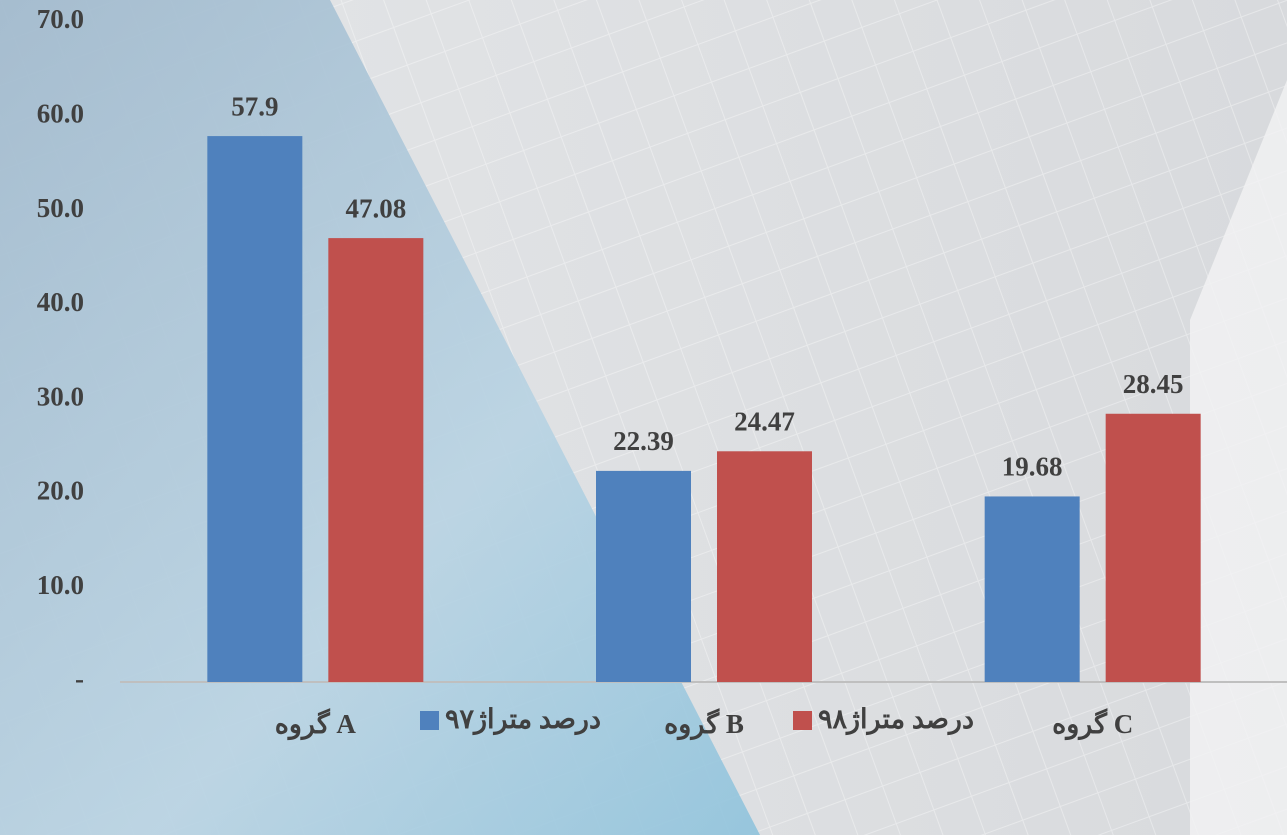 This screenshot has height=835, width=1287. What do you see at coordinates (1153, 384) in the screenshot?
I see `value-label: 28.45` at bounding box center [1153, 384].